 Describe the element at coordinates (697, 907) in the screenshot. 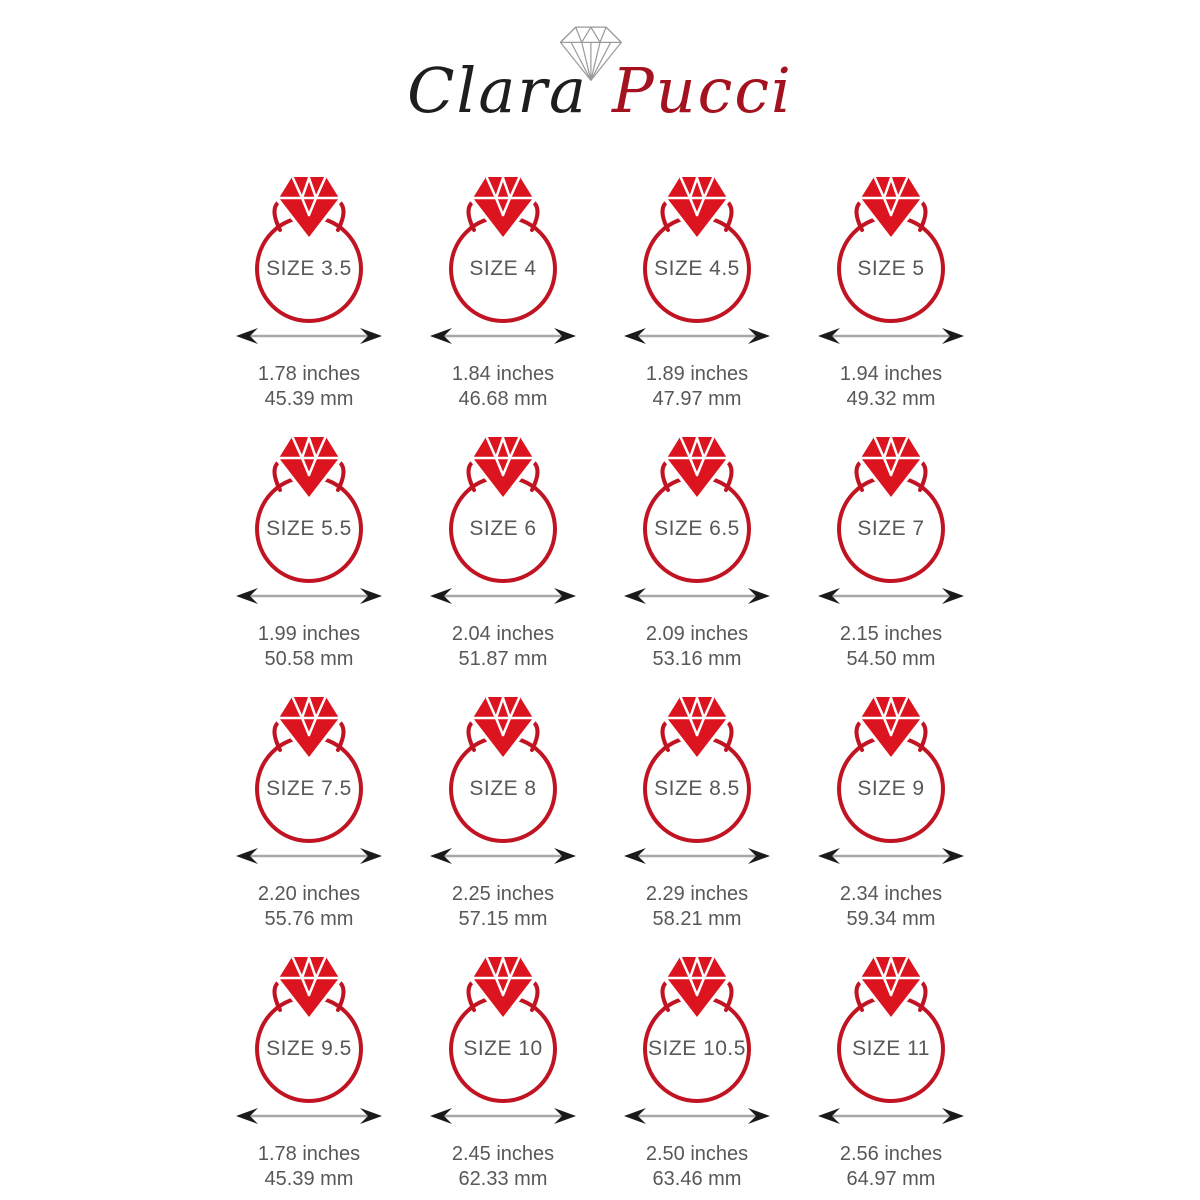

I see `diameter-measurements: 2.29 inches 58.21 mm` at that location.